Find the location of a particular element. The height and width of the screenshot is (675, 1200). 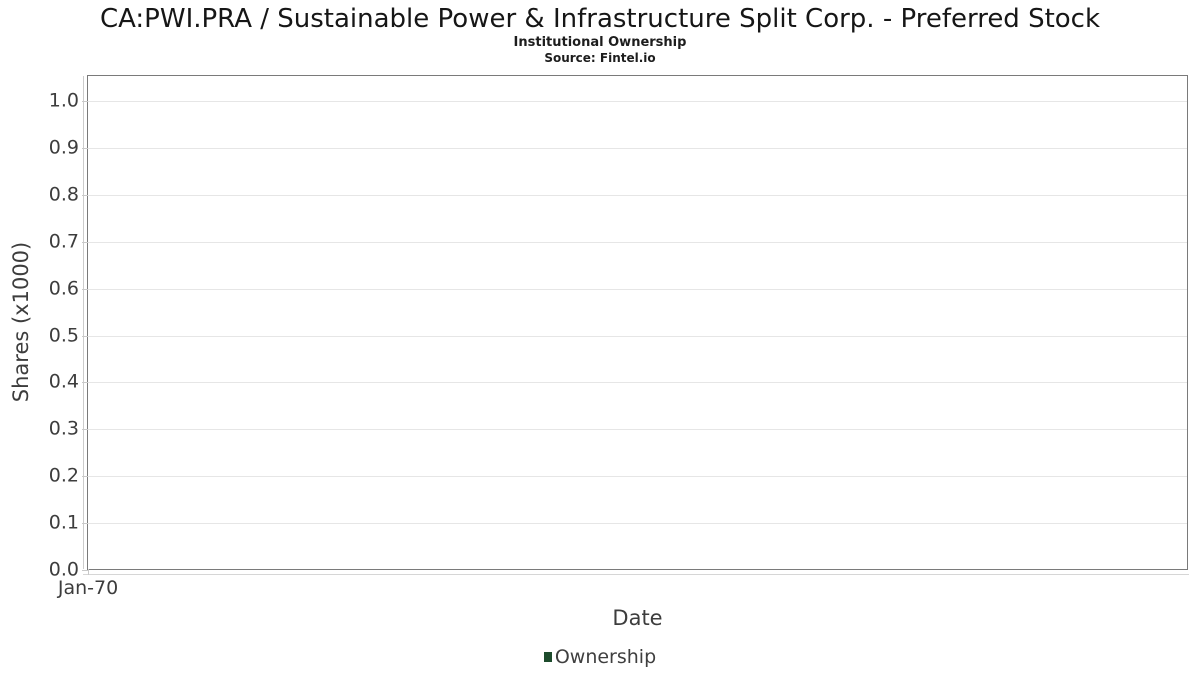

chart-subtitle: Institutional Ownership is located at coordinates (600, 42).